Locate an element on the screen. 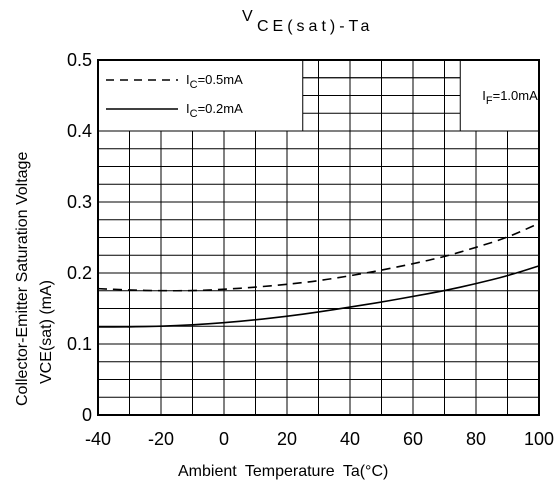 This screenshot has height=492, width=559. chart-title-main: V is located at coordinates (247, 16).